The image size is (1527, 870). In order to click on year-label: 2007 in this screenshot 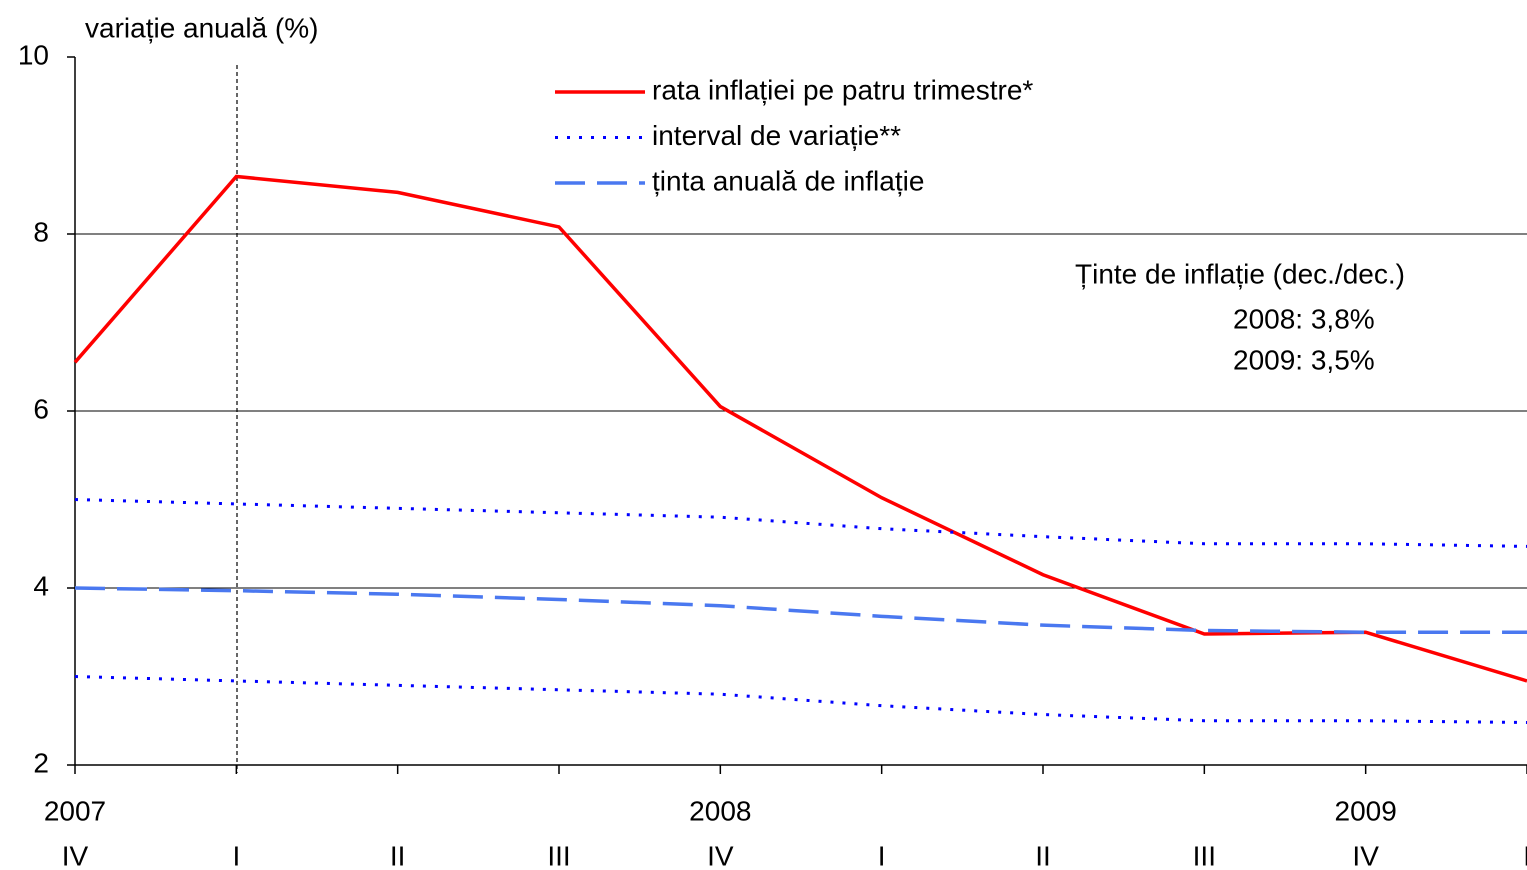, I will do `click(75, 810)`.